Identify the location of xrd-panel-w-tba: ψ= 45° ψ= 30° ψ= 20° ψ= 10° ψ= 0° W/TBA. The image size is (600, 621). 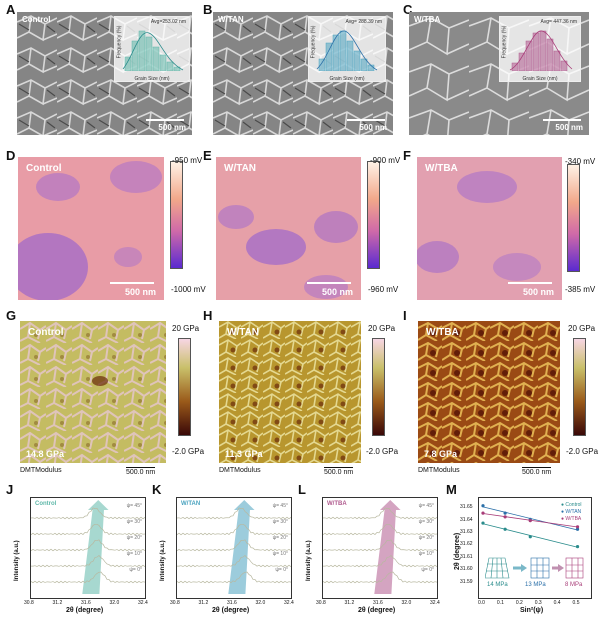
(380, 548).